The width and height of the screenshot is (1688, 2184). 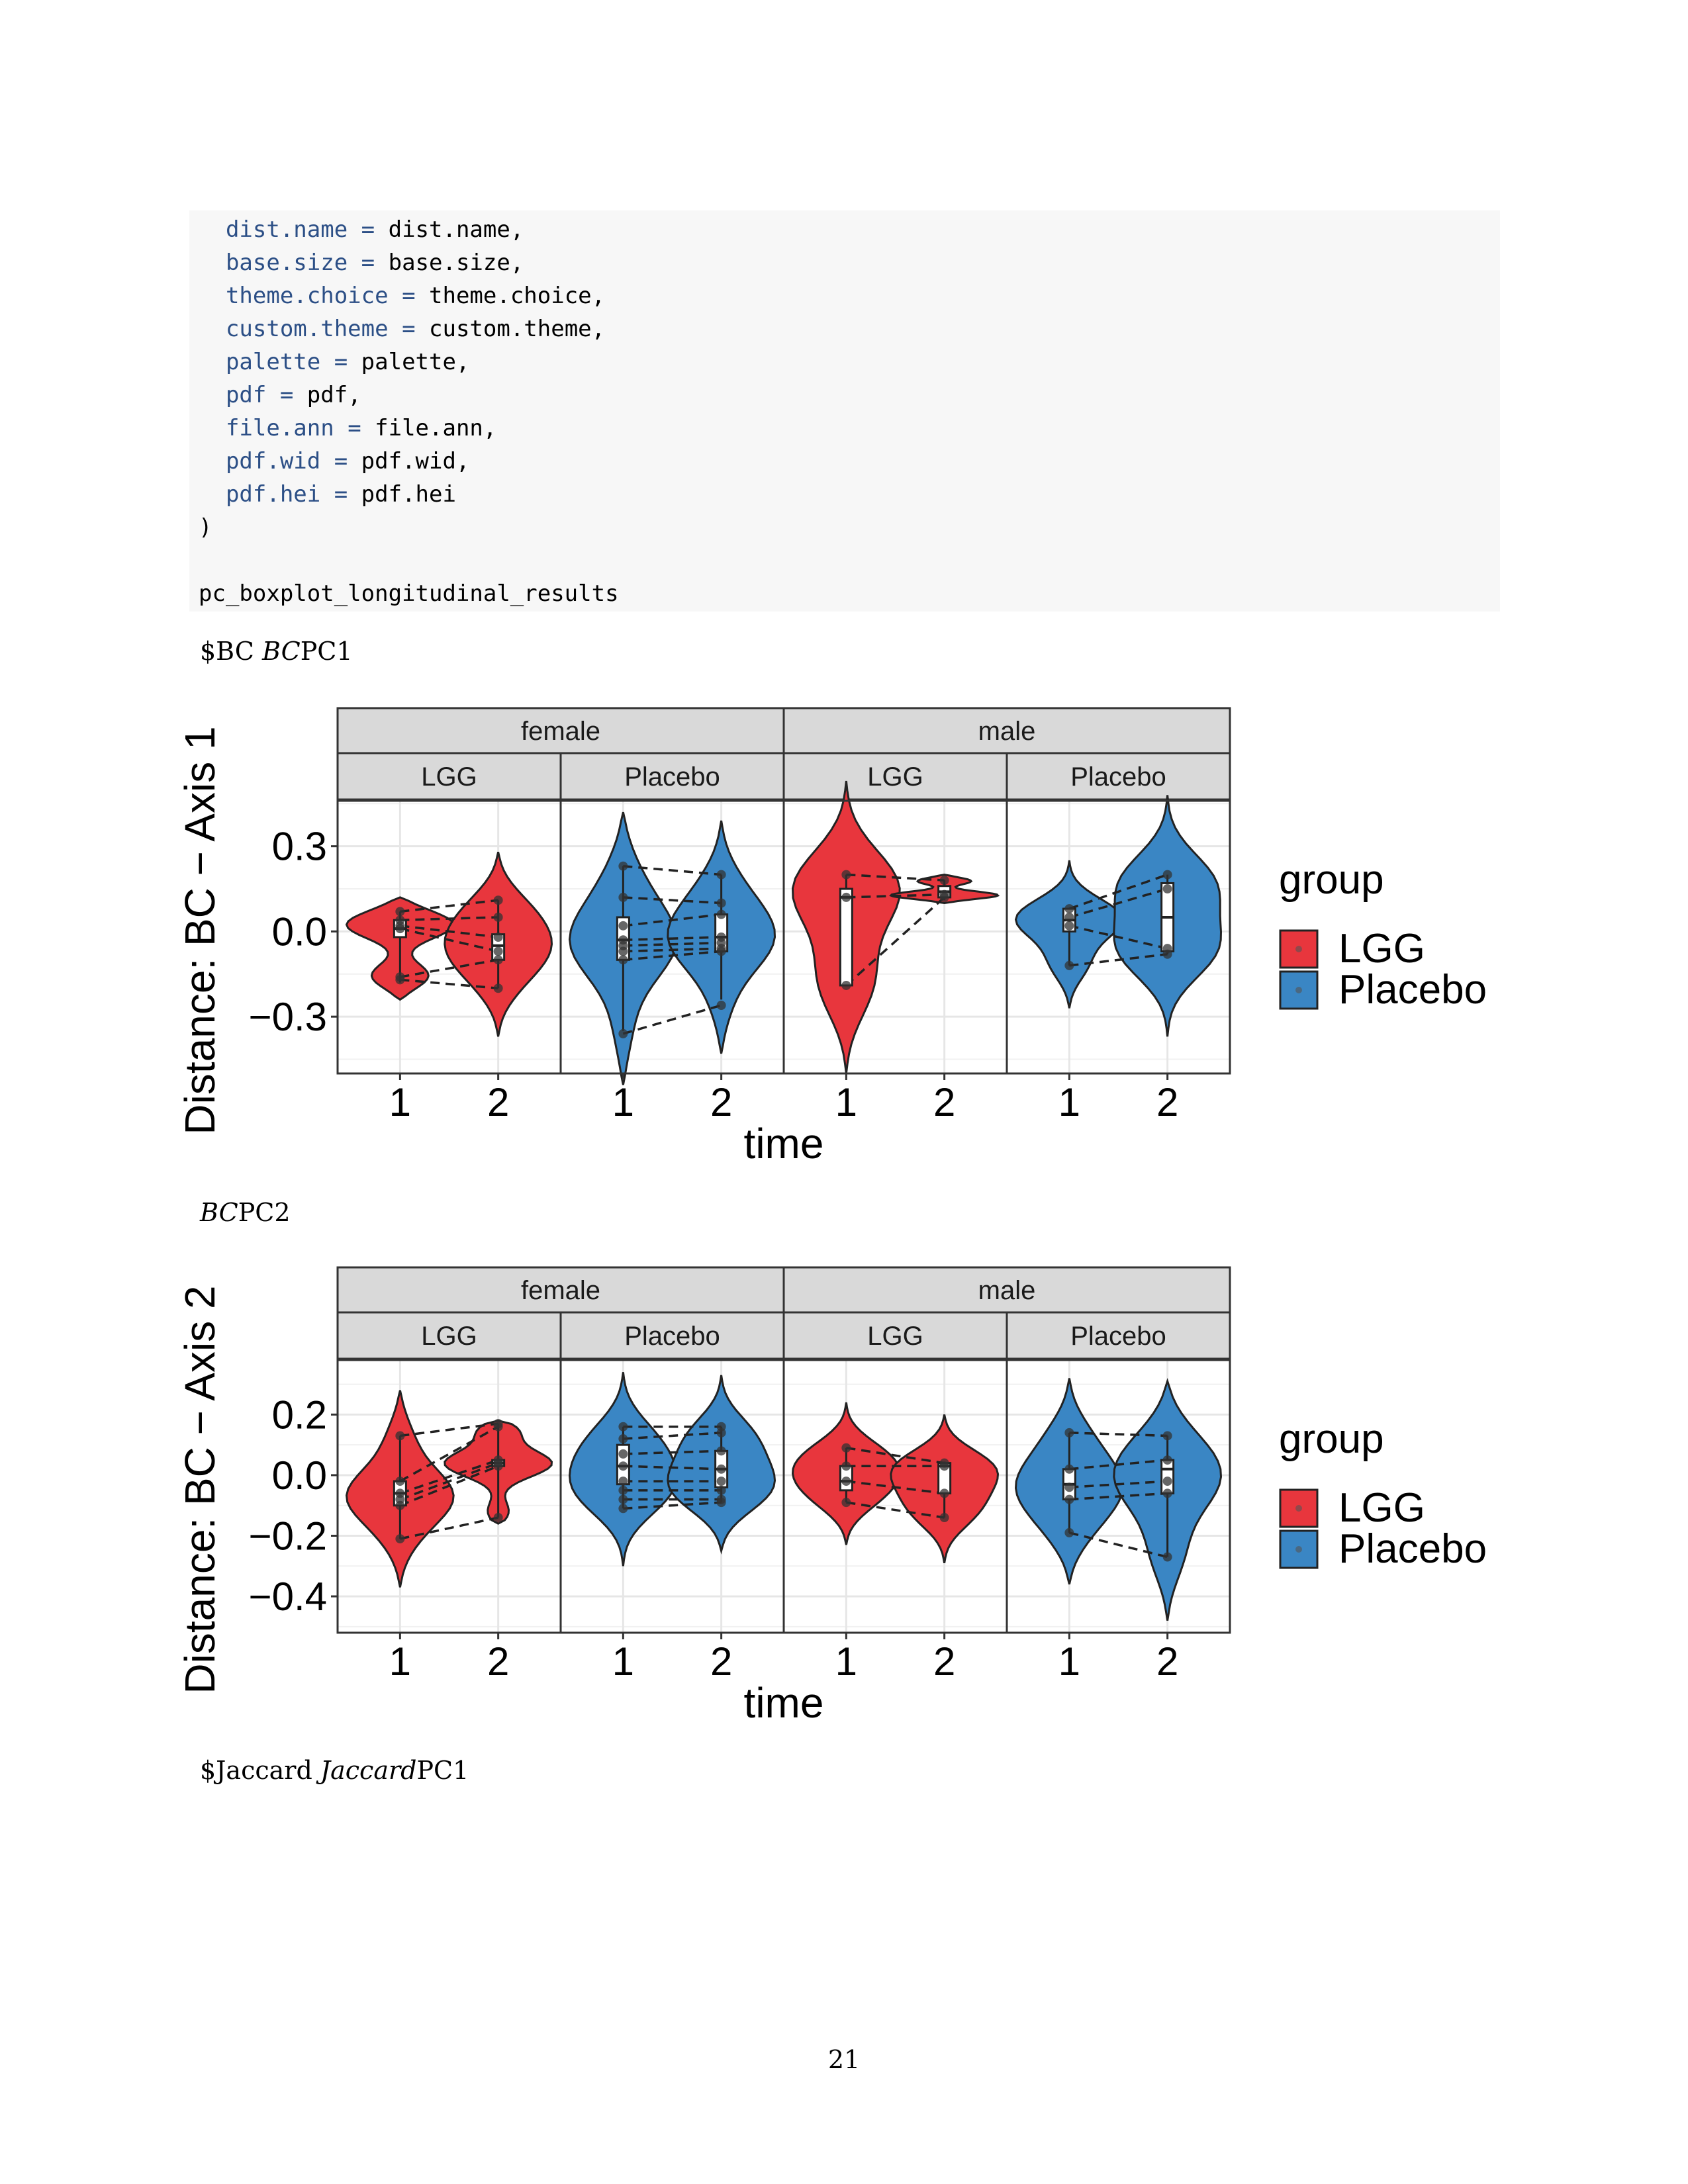 What do you see at coordinates (341, 494) in the screenshot?
I see `code-line: pdf.hei = pdf.hei` at bounding box center [341, 494].